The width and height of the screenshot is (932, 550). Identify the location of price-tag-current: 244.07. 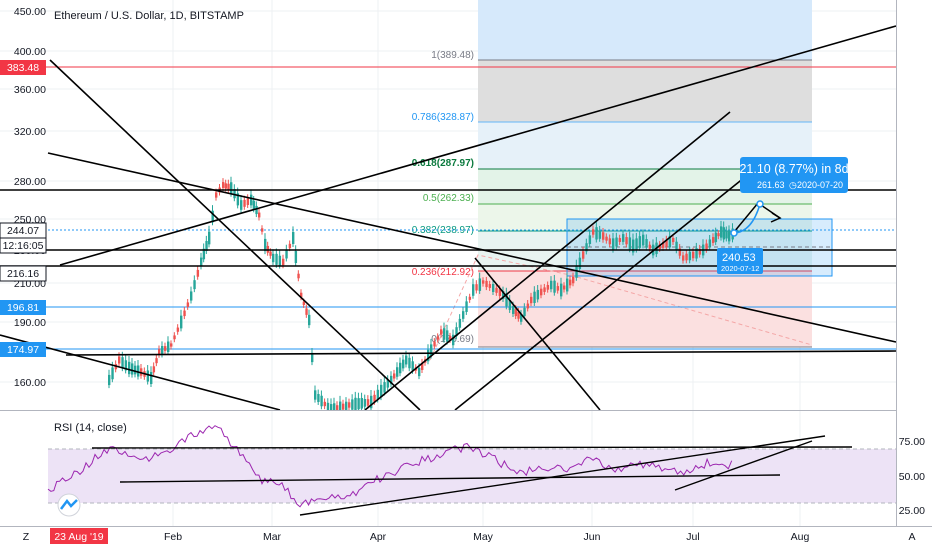
(23, 230).